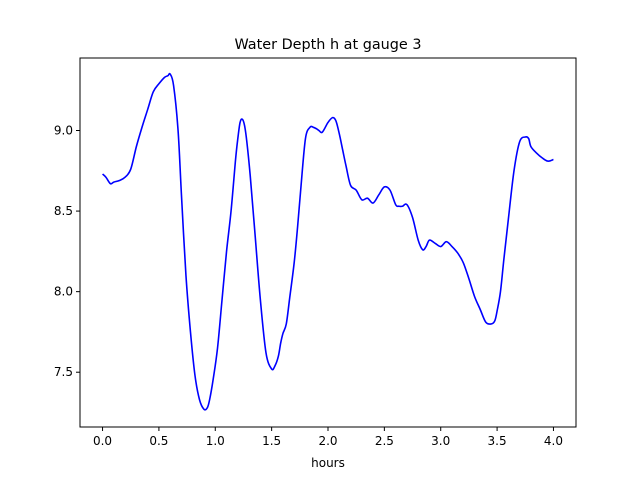  What do you see at coordinates (102, 441) in the screenshot?
I see `x-tick-label: 0.0` at bounding box center [102, 441].